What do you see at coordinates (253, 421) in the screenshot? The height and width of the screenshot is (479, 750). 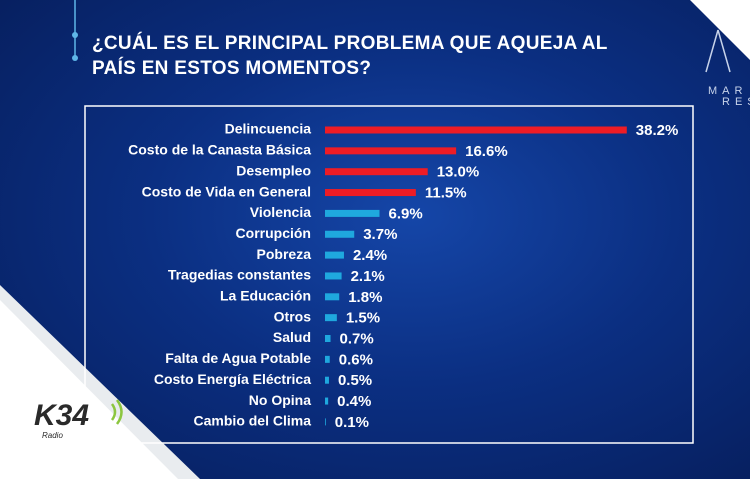 I see `category-label: Cambio del Clima` at bounding box center [253, 421].